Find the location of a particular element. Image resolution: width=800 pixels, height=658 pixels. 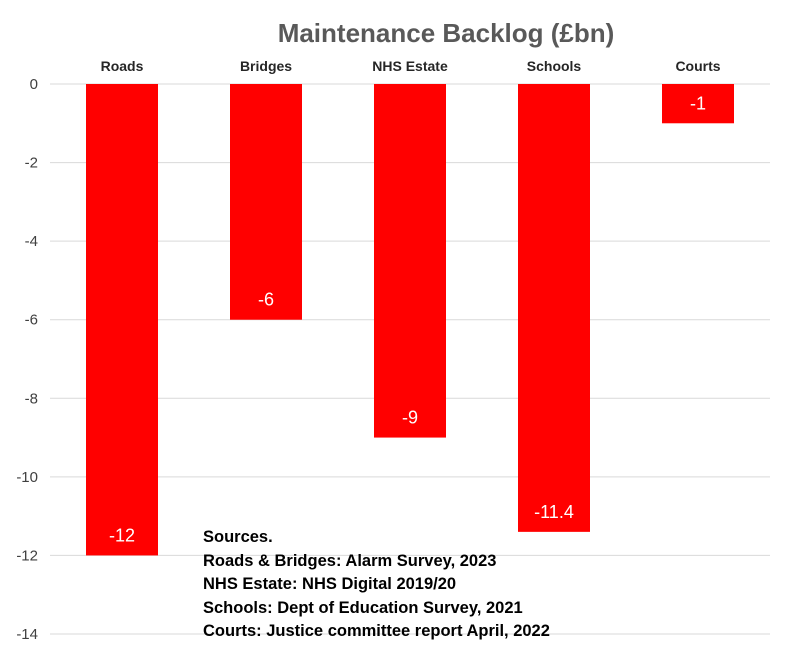

data-label: -9 is located at coordinates (410, 418).